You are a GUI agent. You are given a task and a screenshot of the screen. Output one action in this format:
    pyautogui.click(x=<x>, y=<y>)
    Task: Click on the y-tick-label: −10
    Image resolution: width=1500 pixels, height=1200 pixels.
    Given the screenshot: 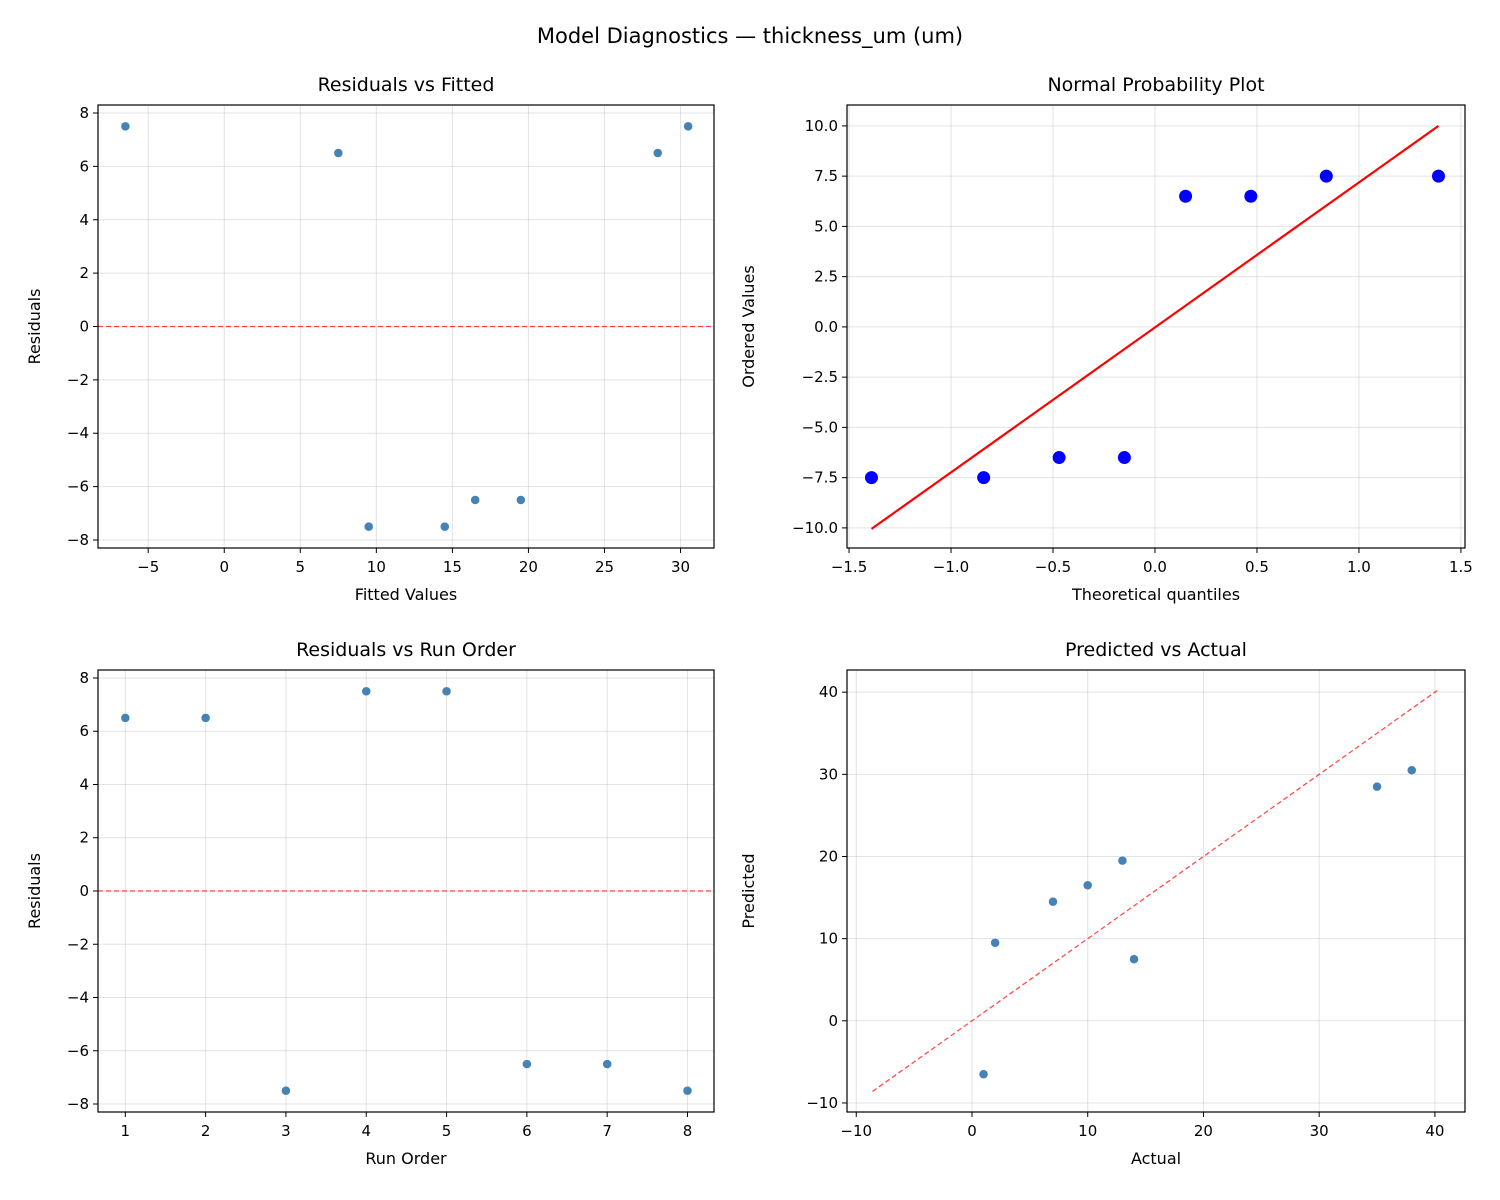 What is the action you would take?
    pyautogui.click(x=822, y=1103)
    